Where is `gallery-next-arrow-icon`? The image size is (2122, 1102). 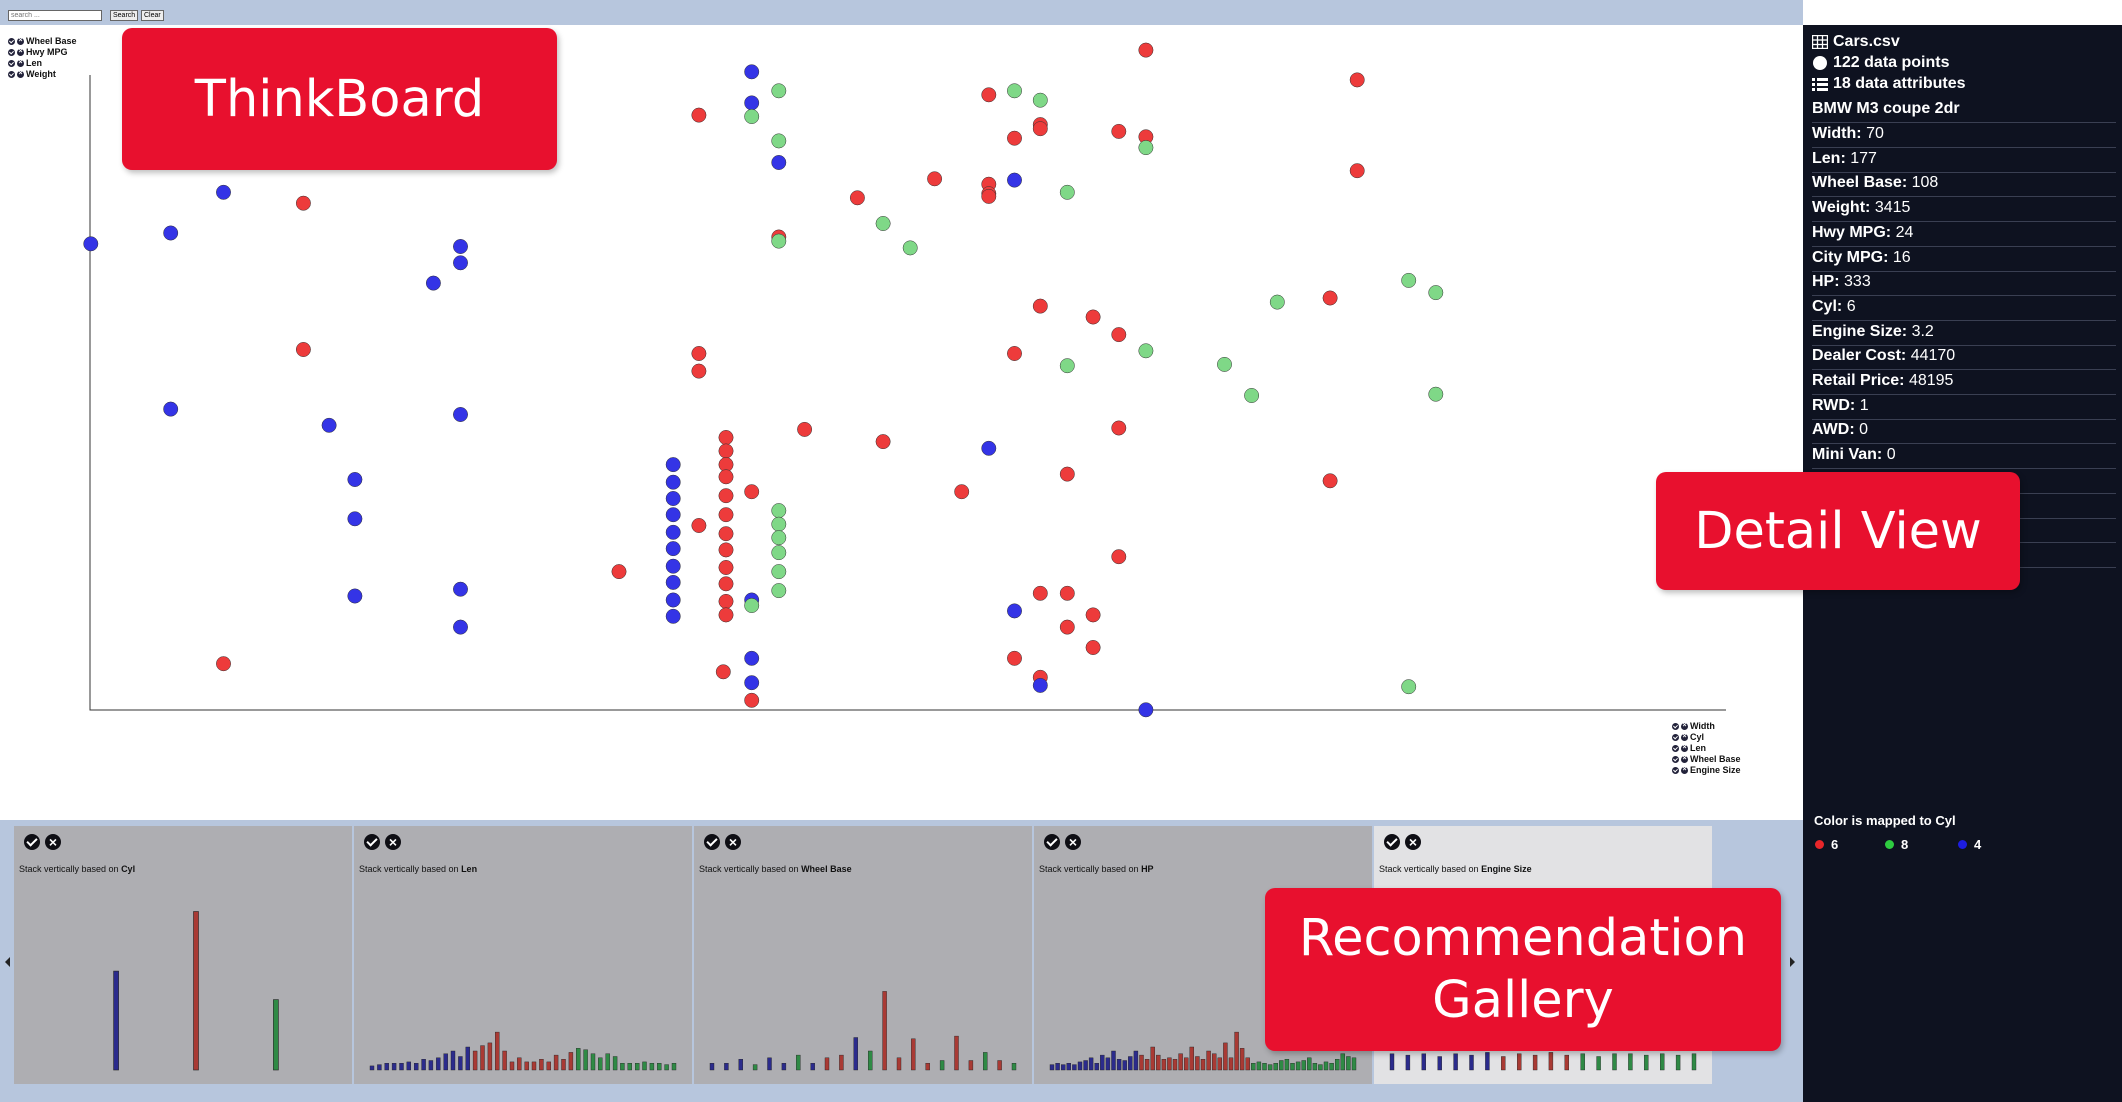
gallery-next-arrow-icon is located at coordinates (1792, 962).